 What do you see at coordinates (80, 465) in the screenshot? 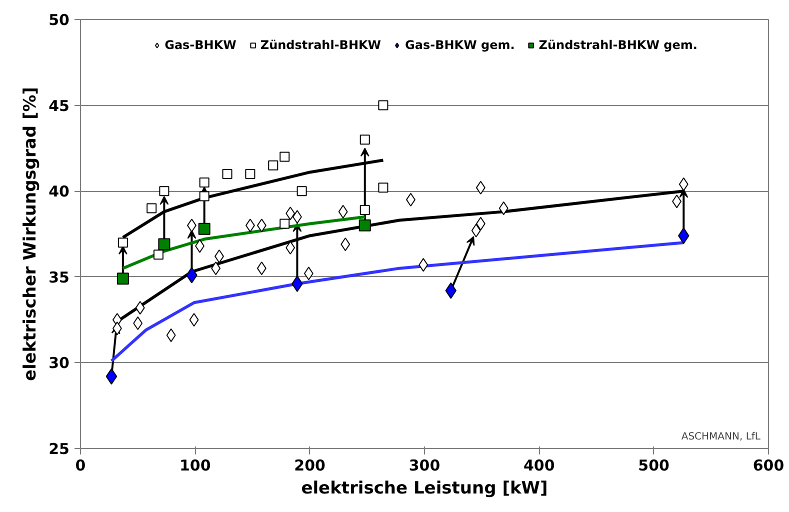
I see `x-tick-label: 0` at bounding box center [80, 465].